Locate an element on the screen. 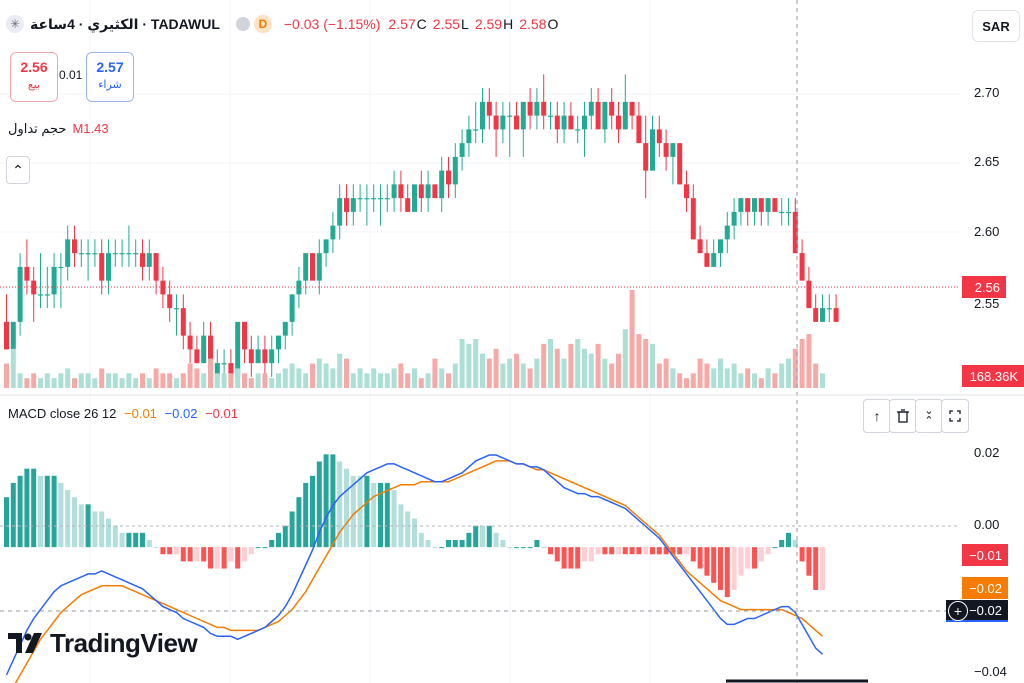 The height and width of the screenshot is (683, 1024). ohlc-high: 2.59H is located at coordinates (494, 24).